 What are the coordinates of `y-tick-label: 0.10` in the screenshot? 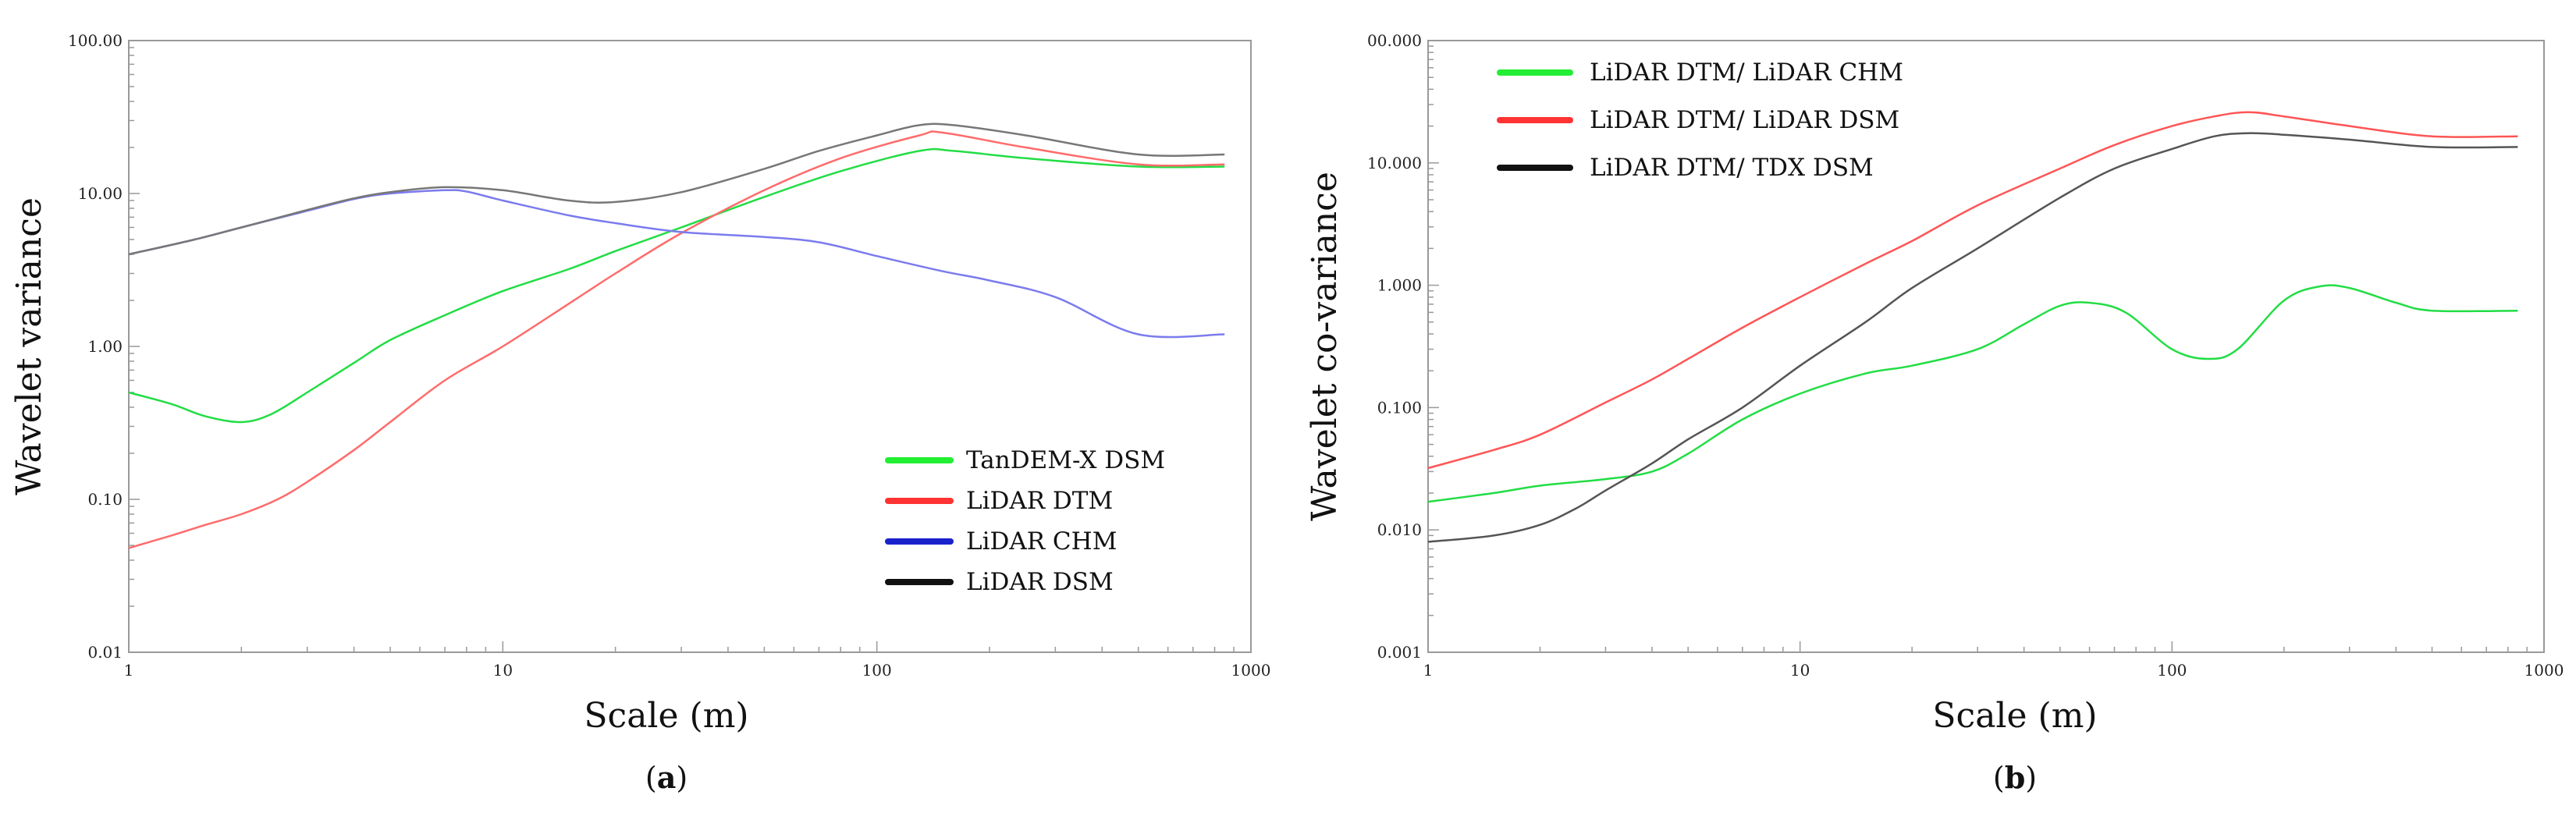 It's located at (105, 500).